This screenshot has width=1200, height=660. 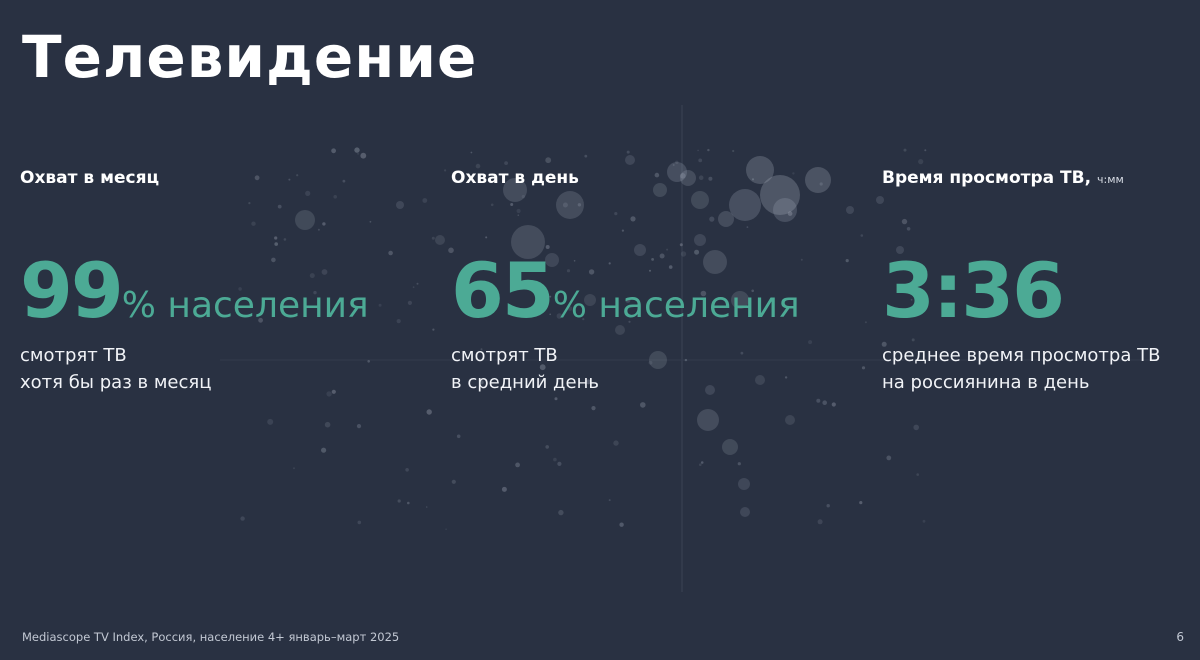 I want to click on metric-description-line: среднее время просмотра ТВ, so click(x=1021, y=355).